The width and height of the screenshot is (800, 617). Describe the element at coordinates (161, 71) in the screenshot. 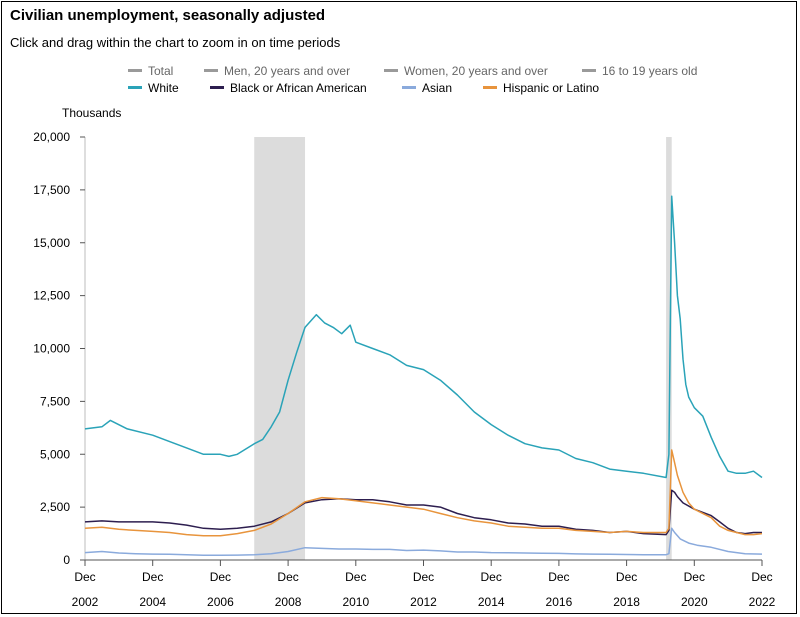

I see `legend-label-total: Total` at that location.